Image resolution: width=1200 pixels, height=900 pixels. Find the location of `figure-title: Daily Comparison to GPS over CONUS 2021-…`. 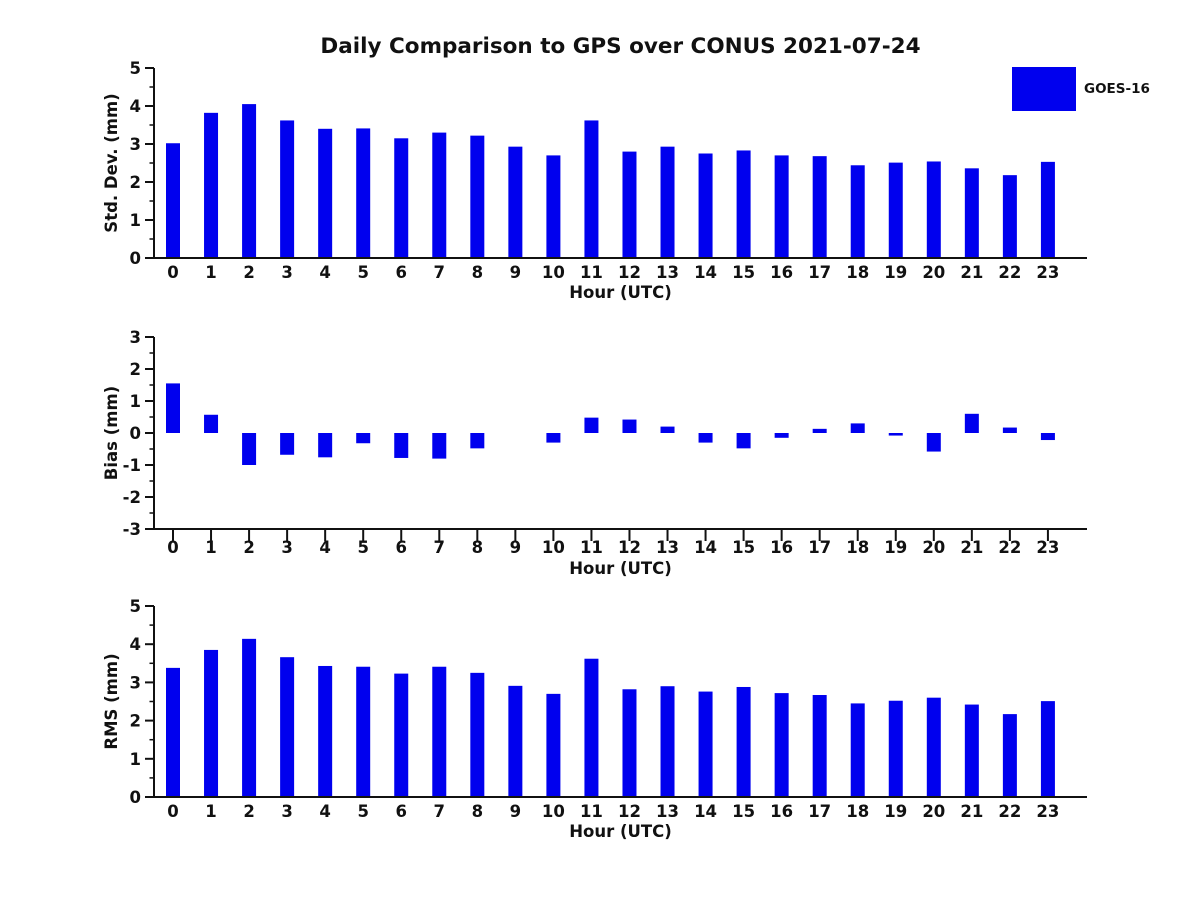

figure-title: Daily Comparison to GPS over CONUS 2021-… is located at coordinates (620, 46).